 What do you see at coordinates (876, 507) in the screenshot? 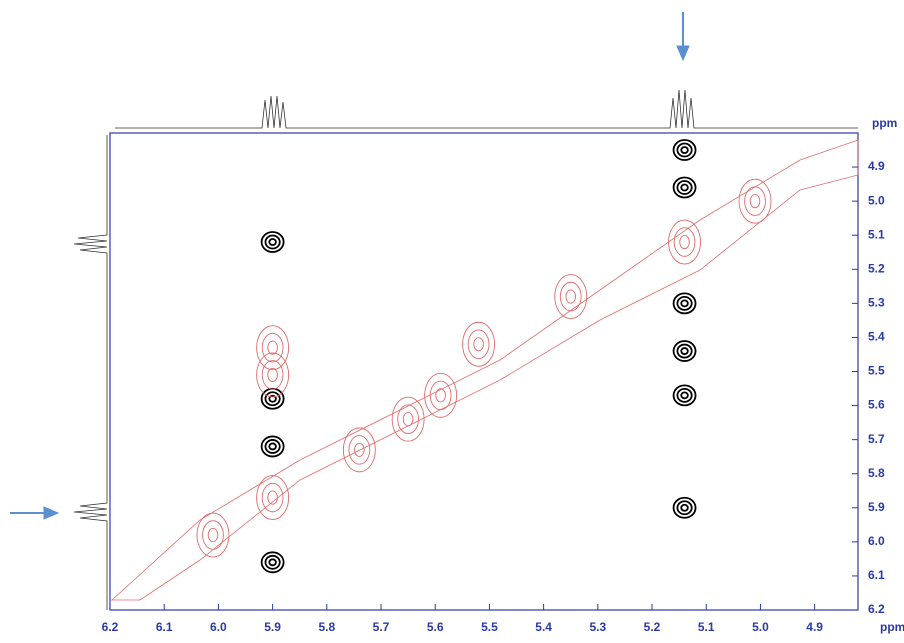
I see `y-tick-label: 5.9` at bounding box center [876, 507].